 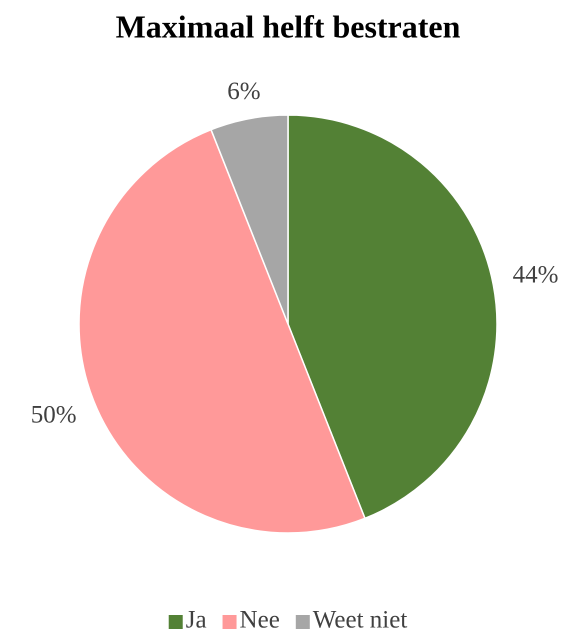 I want to click on data-label: 44%, so click(x=536, y=275).